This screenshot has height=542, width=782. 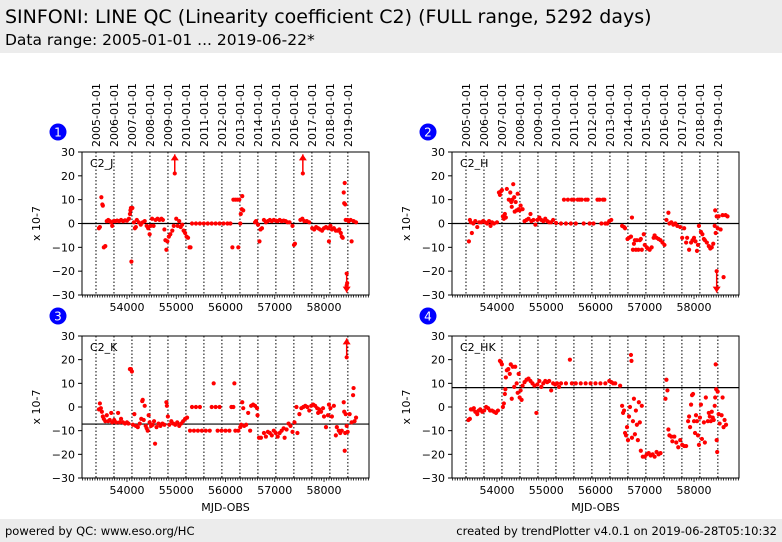 What do you see at coordinates (58, 316) in the screenshot?
I see `panel-number-badge` at bounding box center [58, 316].